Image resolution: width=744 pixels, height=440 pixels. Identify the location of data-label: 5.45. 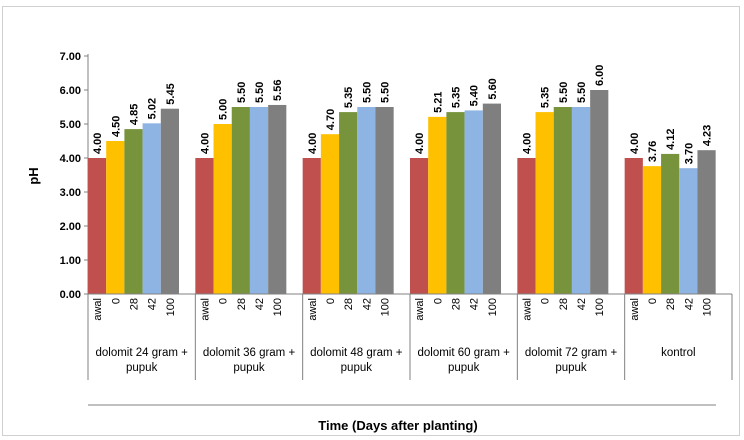
(171, 93).